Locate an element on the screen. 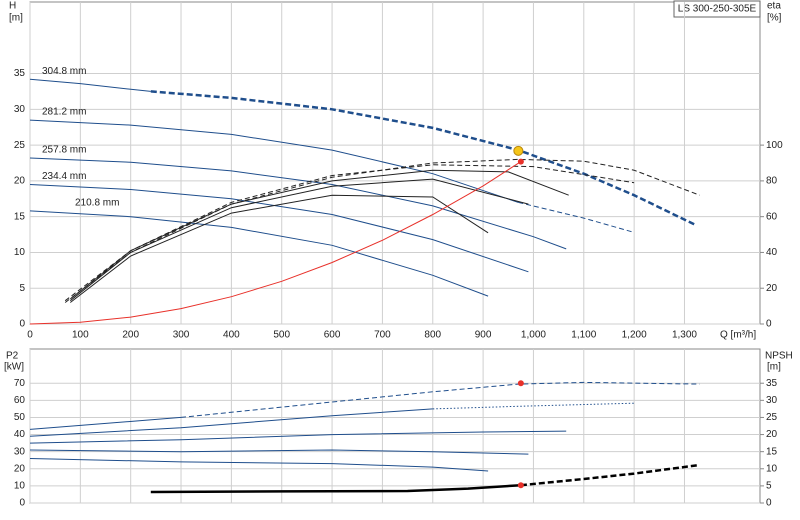  y2-tick-label: 15 is located at coordinates (772, 451).